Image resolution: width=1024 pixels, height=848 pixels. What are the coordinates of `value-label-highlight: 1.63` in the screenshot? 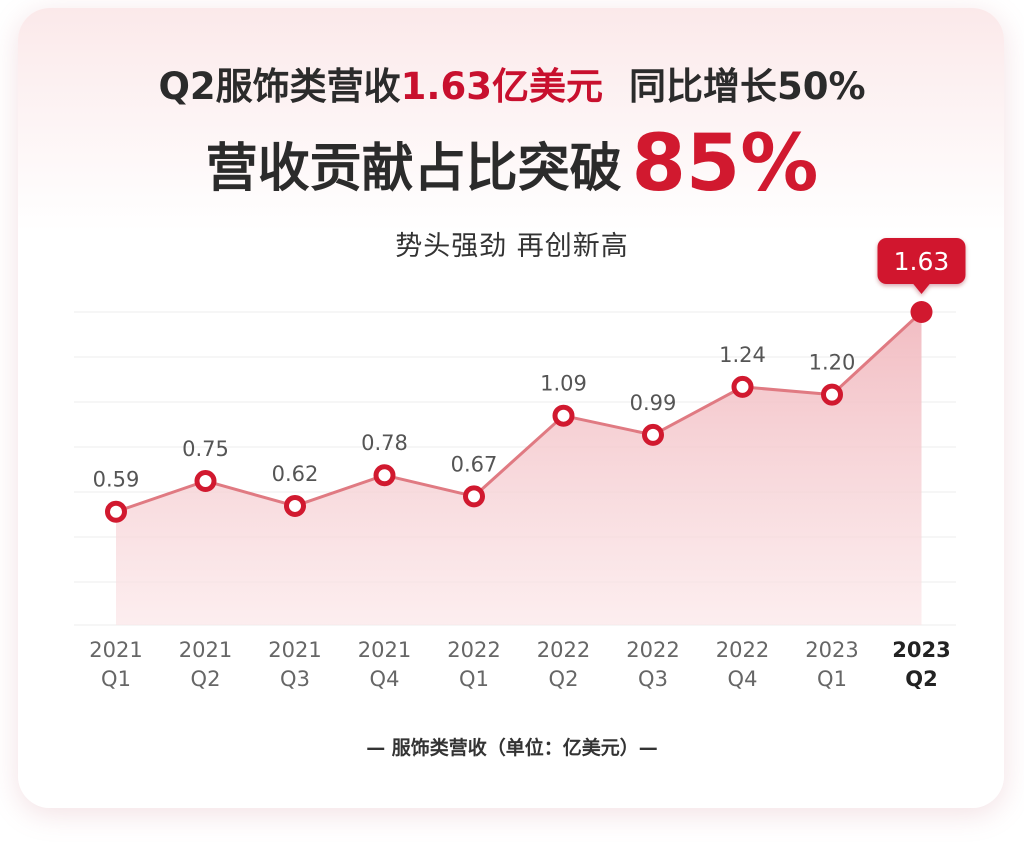 It's located at (922, 261).